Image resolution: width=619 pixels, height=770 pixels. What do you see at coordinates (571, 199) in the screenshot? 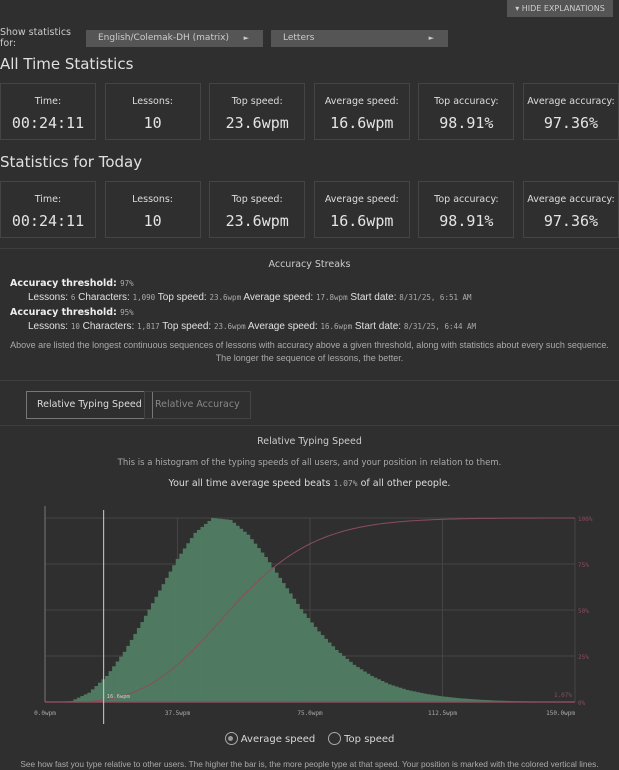
I see `stat-label: Average accuracy:` at bounding box center [571, 199].